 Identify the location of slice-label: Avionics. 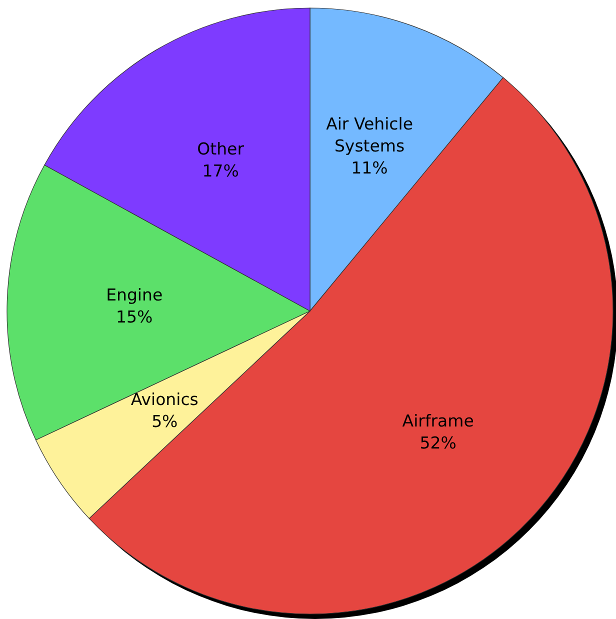
(164, 398).